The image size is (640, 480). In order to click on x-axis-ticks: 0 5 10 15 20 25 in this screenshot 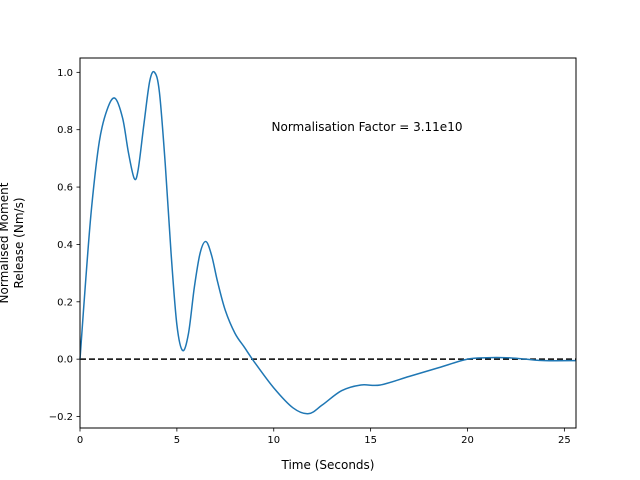, I will do `click(324, 437)`.